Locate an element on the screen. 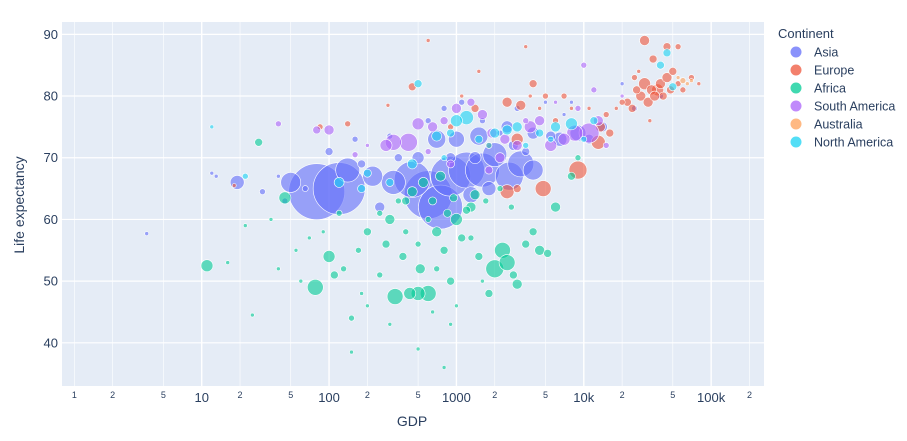 The image size is (907, 441). legend-item-africa: Africa is located at coordinates (818, 89).